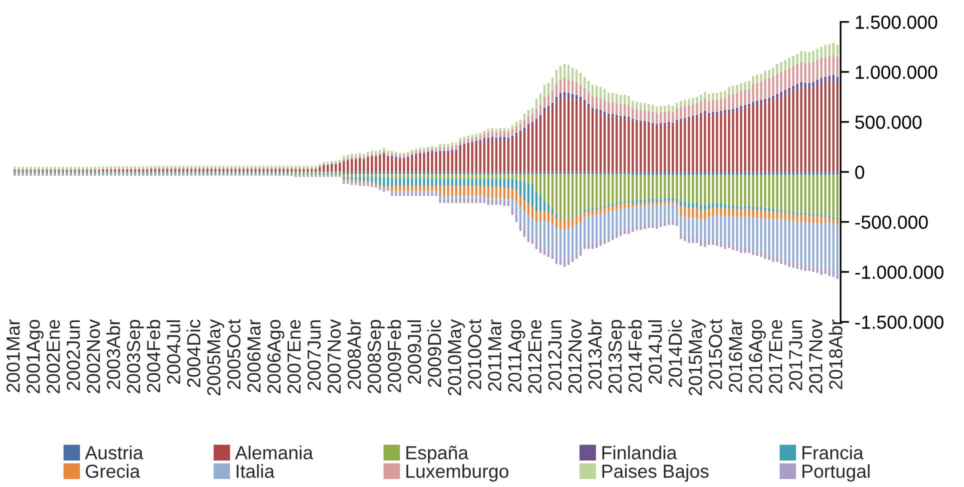 The height and width of the screenshot is (487, 964). Describe the element at coordinates (835, 354) in the screenshot. I see `x-tick-label: 2018Abr` at that location.